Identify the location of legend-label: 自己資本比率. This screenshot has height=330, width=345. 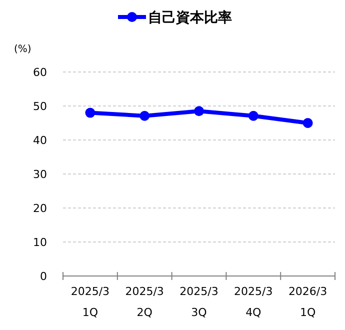
(190, 17).